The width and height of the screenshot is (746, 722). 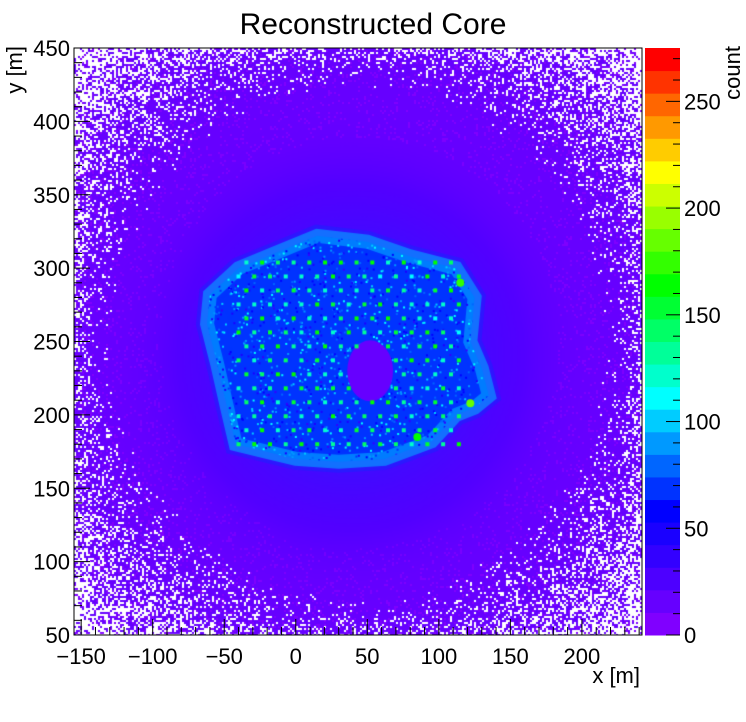 What do you see at coordinates (51, 195) in the screenshot?
I see `y-tick-label: 350` at bounding box center [51, 195].